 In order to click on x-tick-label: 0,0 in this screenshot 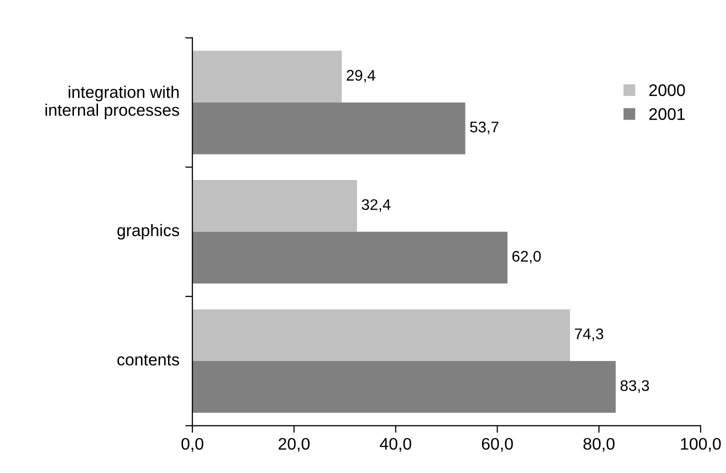, I will do `click(192, 445)`.